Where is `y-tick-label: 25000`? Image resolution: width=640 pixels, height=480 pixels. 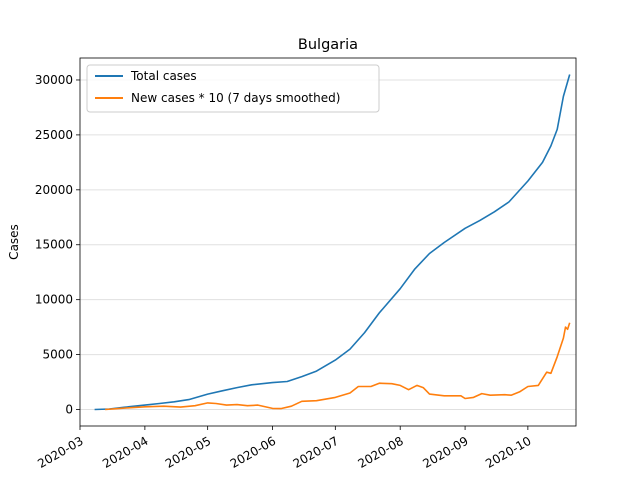 y-tick-label: 25000 is located at coordinates (54, 135).